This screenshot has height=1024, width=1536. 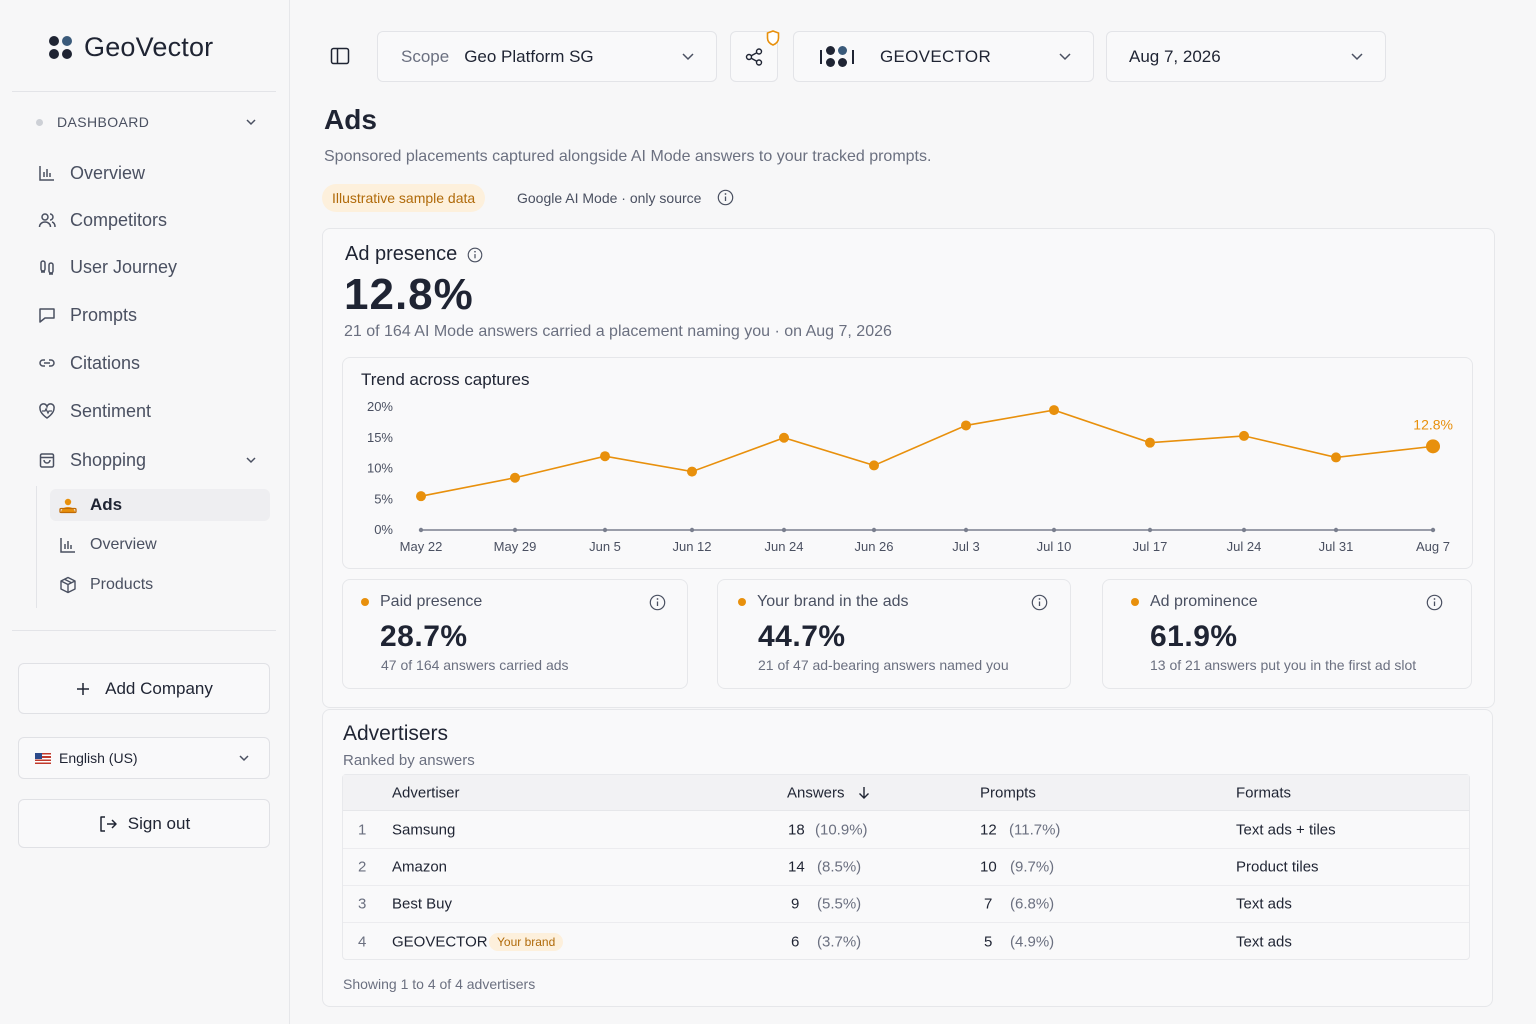 I want to click on sign-out-button: Sign out, so click(x=144, y=823).